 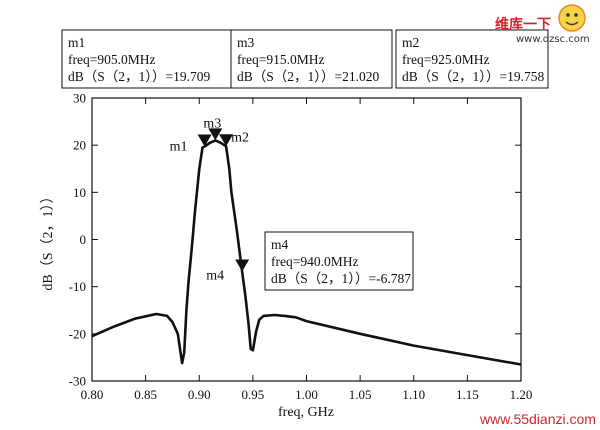 I want to click on marker-m3-icon, so click(x=215, y=134).